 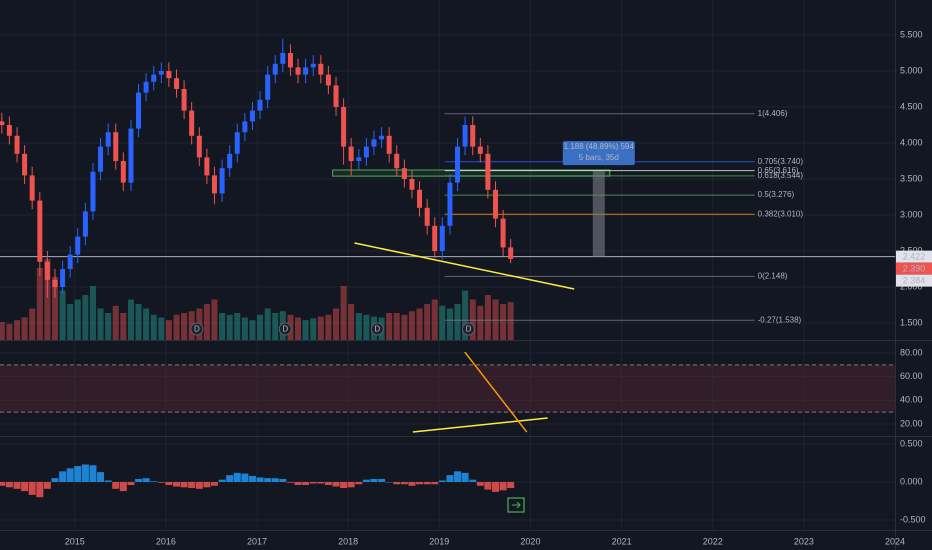 I want to click on y-tick-label: 5.500, so click(x=911, y=34).